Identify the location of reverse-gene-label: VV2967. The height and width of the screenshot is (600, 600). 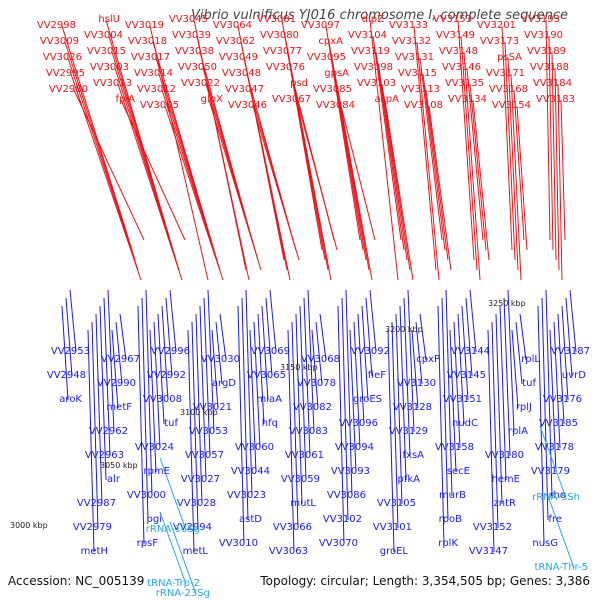
(120, 359).